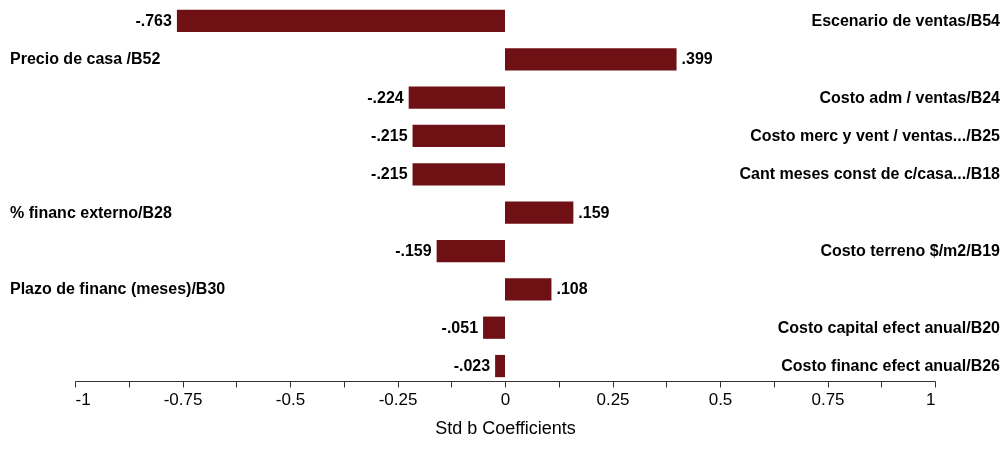  Describe the element at coordinates (505, 399) in the screenshot. I see `x-tick-label: 0` at that location.